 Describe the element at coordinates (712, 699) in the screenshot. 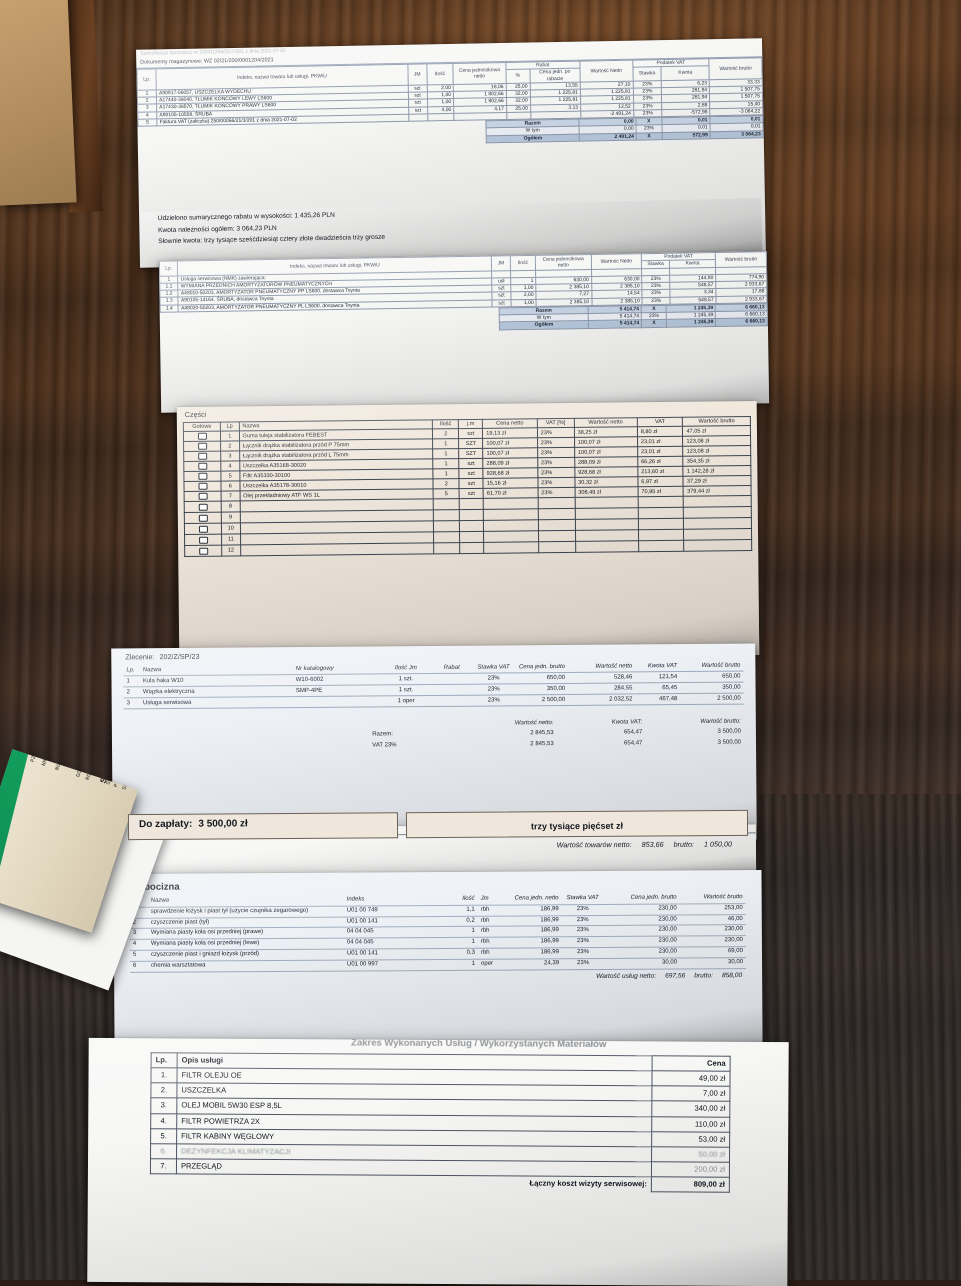

I see `cell-gross: 2 500,00` at that location.